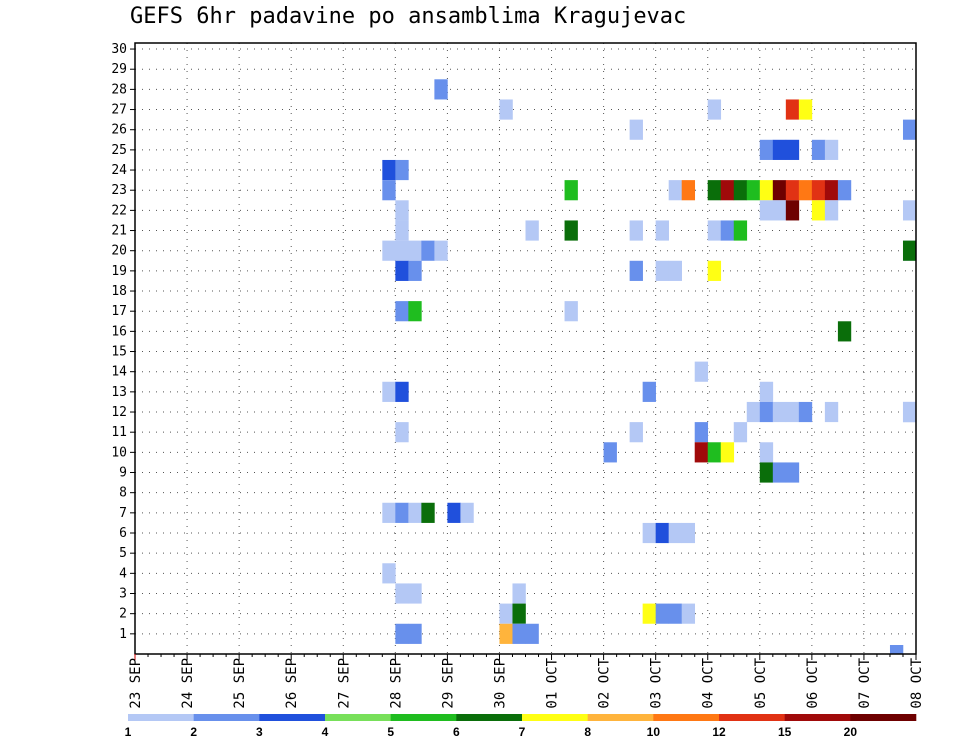  What do you see at coordinates (259, 732) in the screenshot?
I see `colorbar-label: 3` at bounding box center [259, 732].